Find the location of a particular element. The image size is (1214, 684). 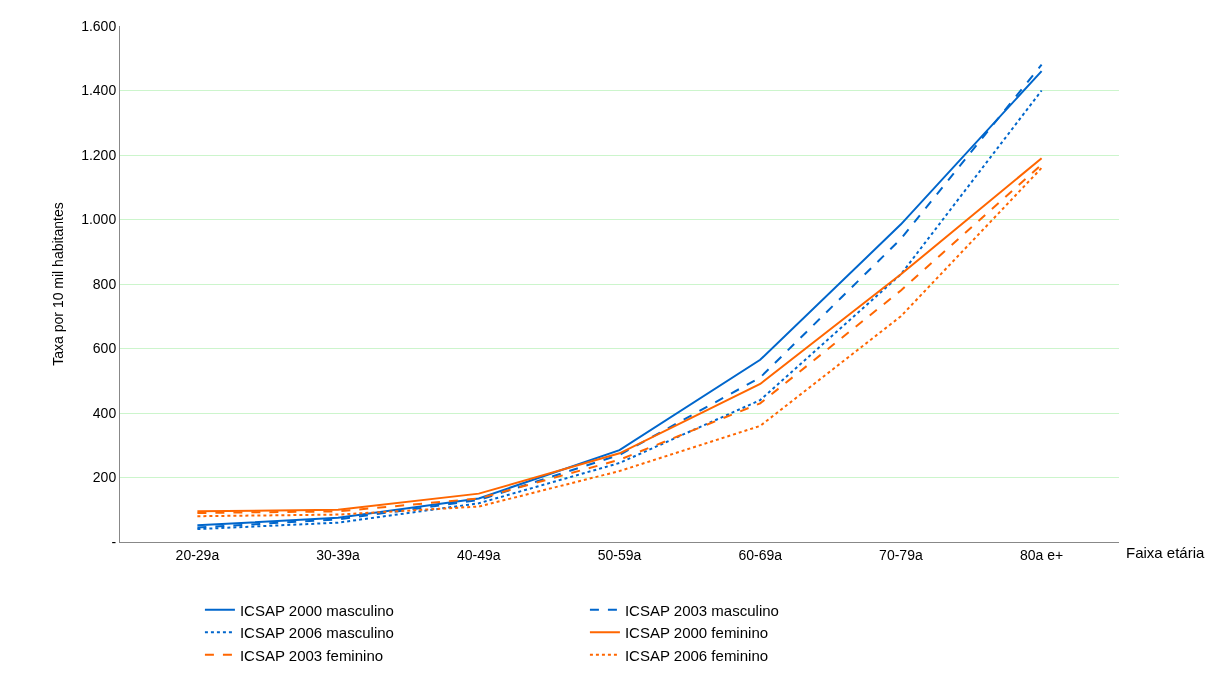

x-tick-label: 40-49a is located at coordinates (479, 554).